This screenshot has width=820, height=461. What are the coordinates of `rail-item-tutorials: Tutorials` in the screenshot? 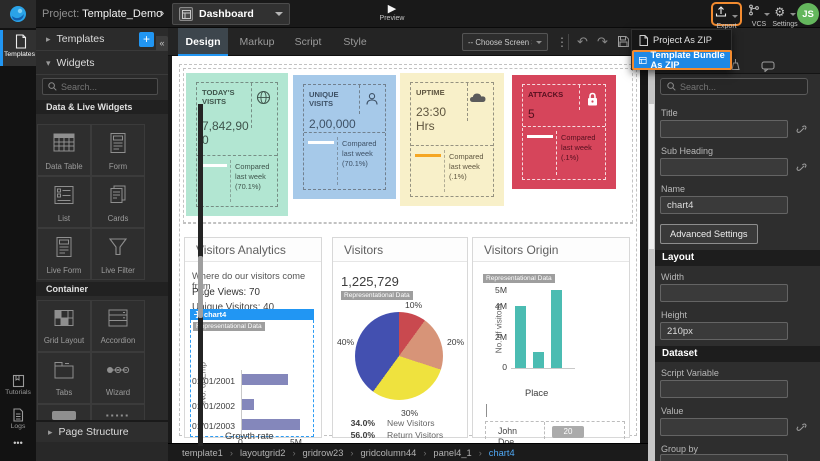 It's located at (18, 385).